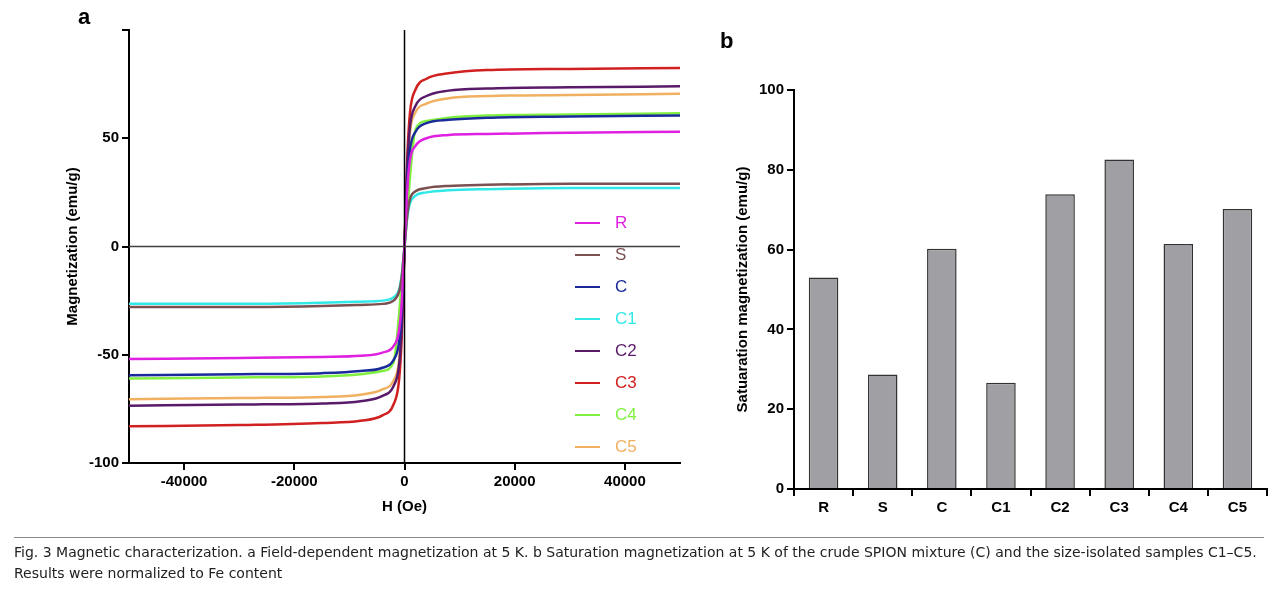  Describe the element at coordinates (1119, 507) in the screenshot. I see `x-tick-label: C3` at that location.